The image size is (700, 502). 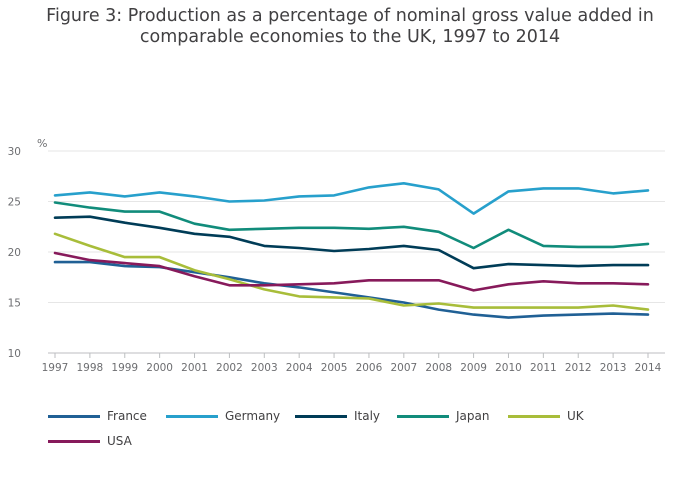 I want to click on series-line-france, so click(x=351, y=289).